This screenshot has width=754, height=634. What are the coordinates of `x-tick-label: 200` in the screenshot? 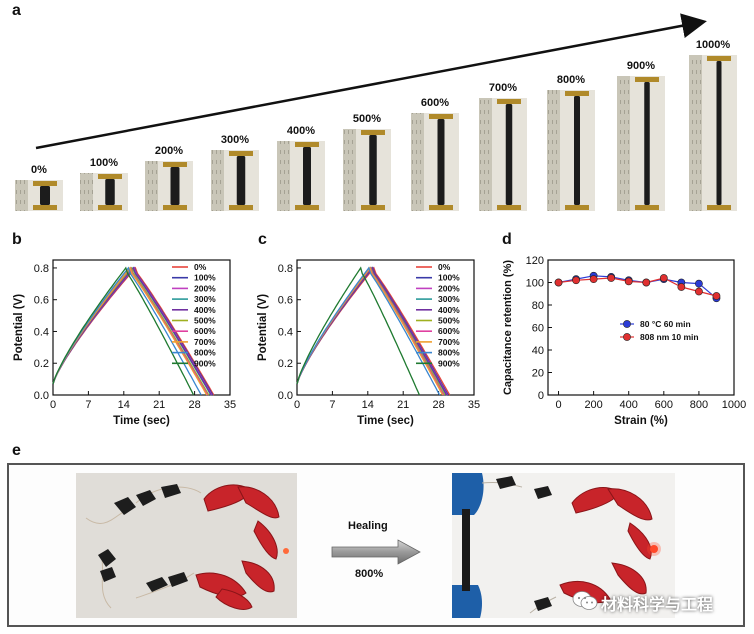 It's located at (593, 405).